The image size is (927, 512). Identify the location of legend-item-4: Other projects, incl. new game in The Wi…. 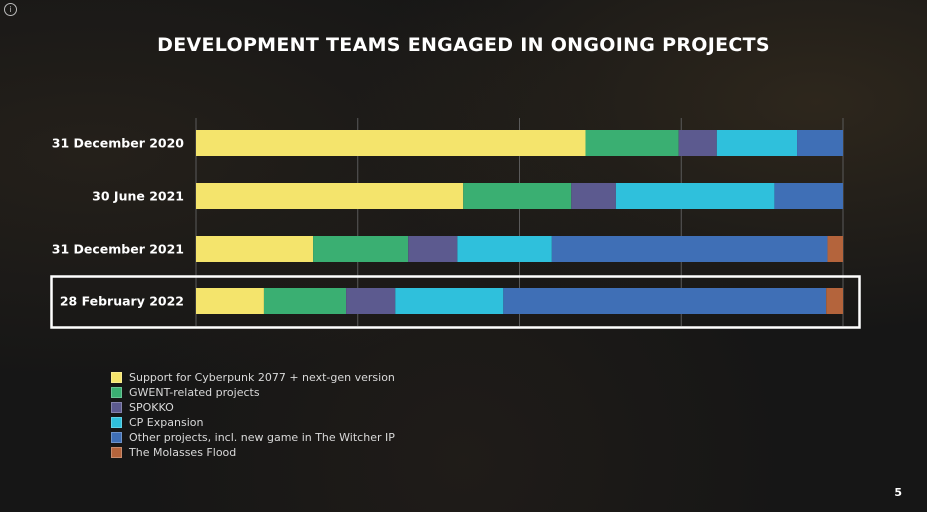
(253, 437).